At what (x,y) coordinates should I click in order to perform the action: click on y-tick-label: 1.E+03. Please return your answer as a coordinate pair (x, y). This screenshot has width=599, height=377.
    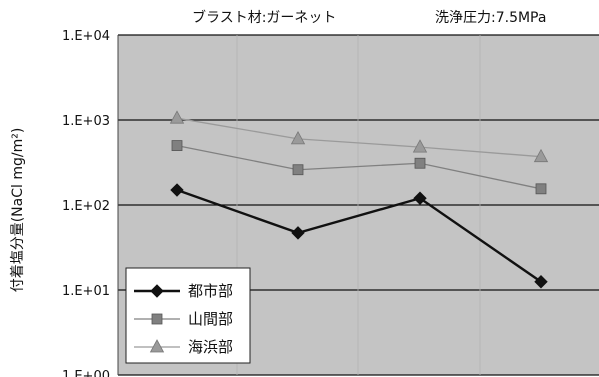
    Looking at the image, I should click on (86, 121).